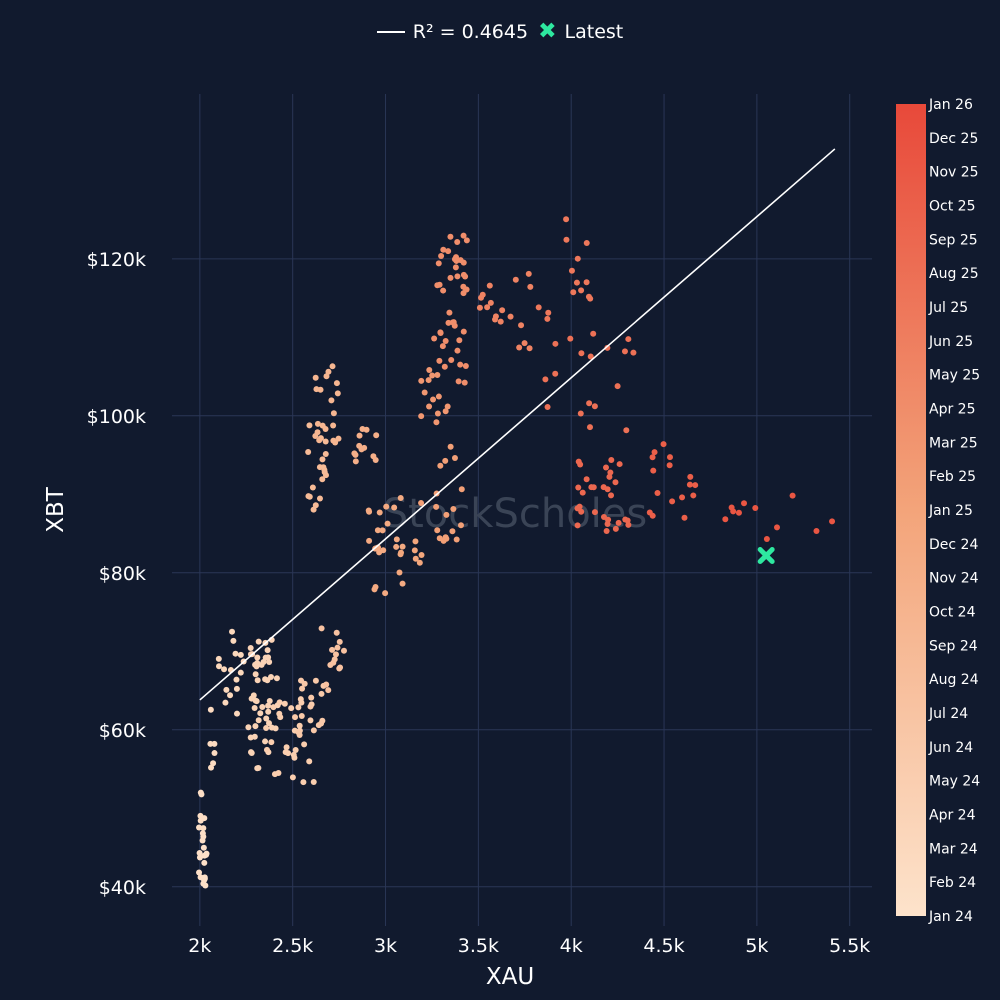 The height and width of the screenshot is (1000, 1000). Describe the element at coordinates (954, 680) in the screenshot. I see `colorbar-label: Aug 24` at that location.